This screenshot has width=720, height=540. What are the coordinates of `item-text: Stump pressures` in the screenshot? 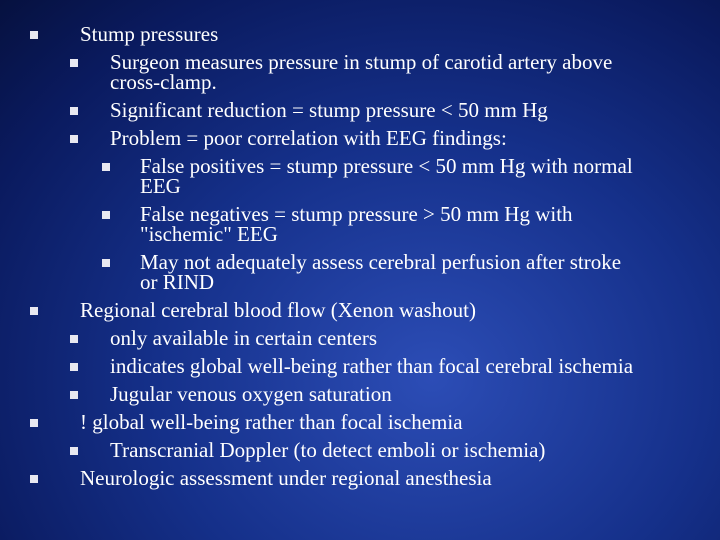 It's located at (149, 34).